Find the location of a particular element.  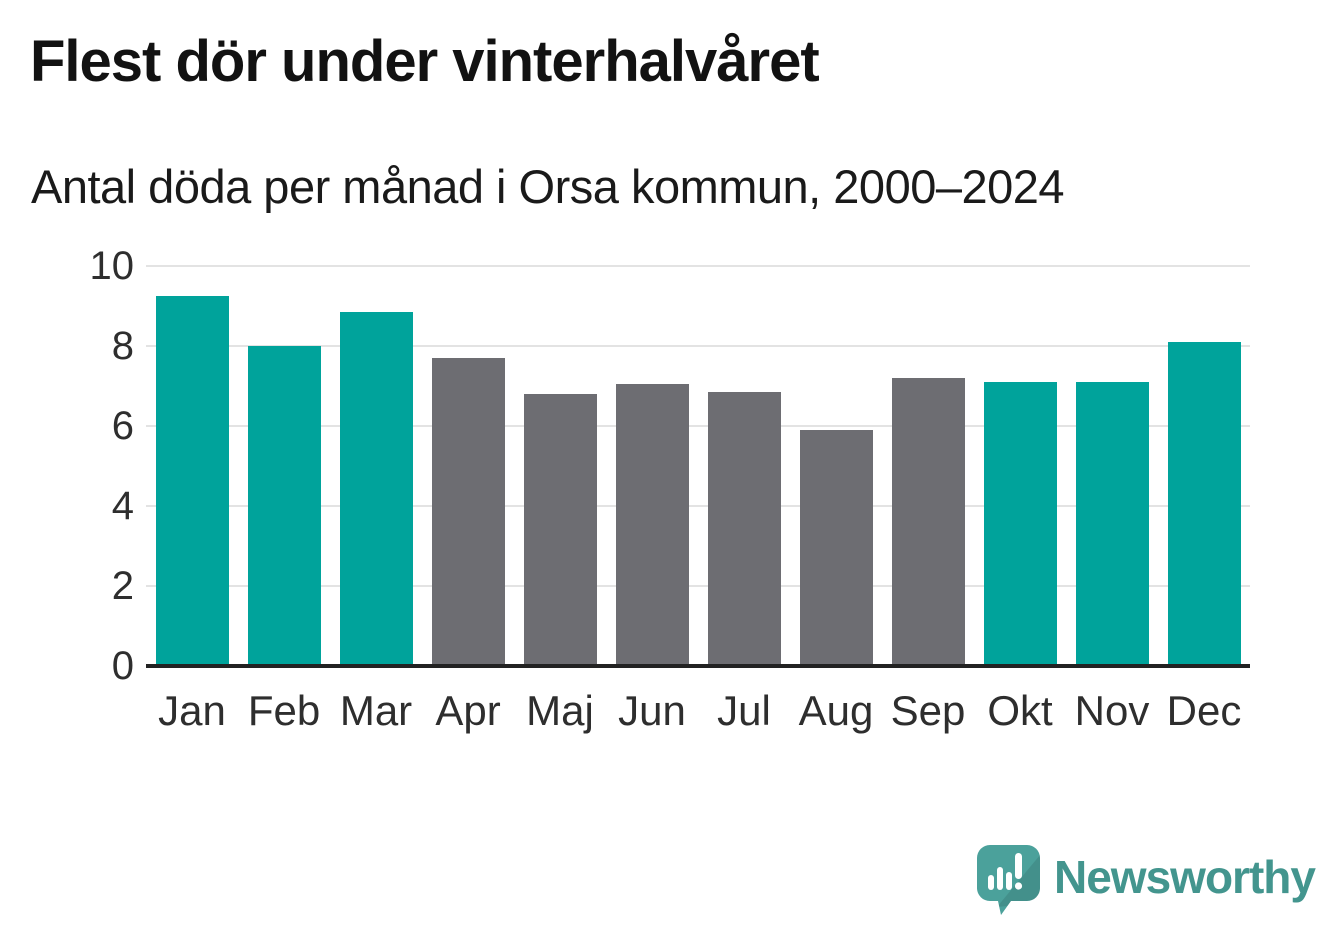

logo-exclamation-dot is located at coordinates (1018, 886).